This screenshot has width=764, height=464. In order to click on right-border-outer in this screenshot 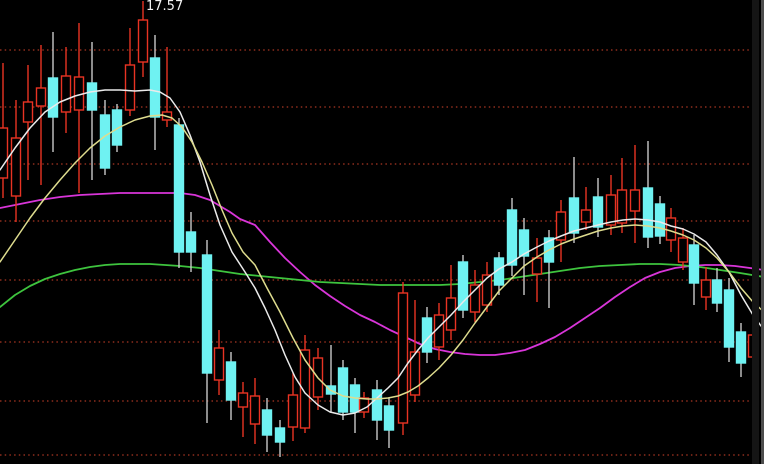, I will do `click(762, 232)`.